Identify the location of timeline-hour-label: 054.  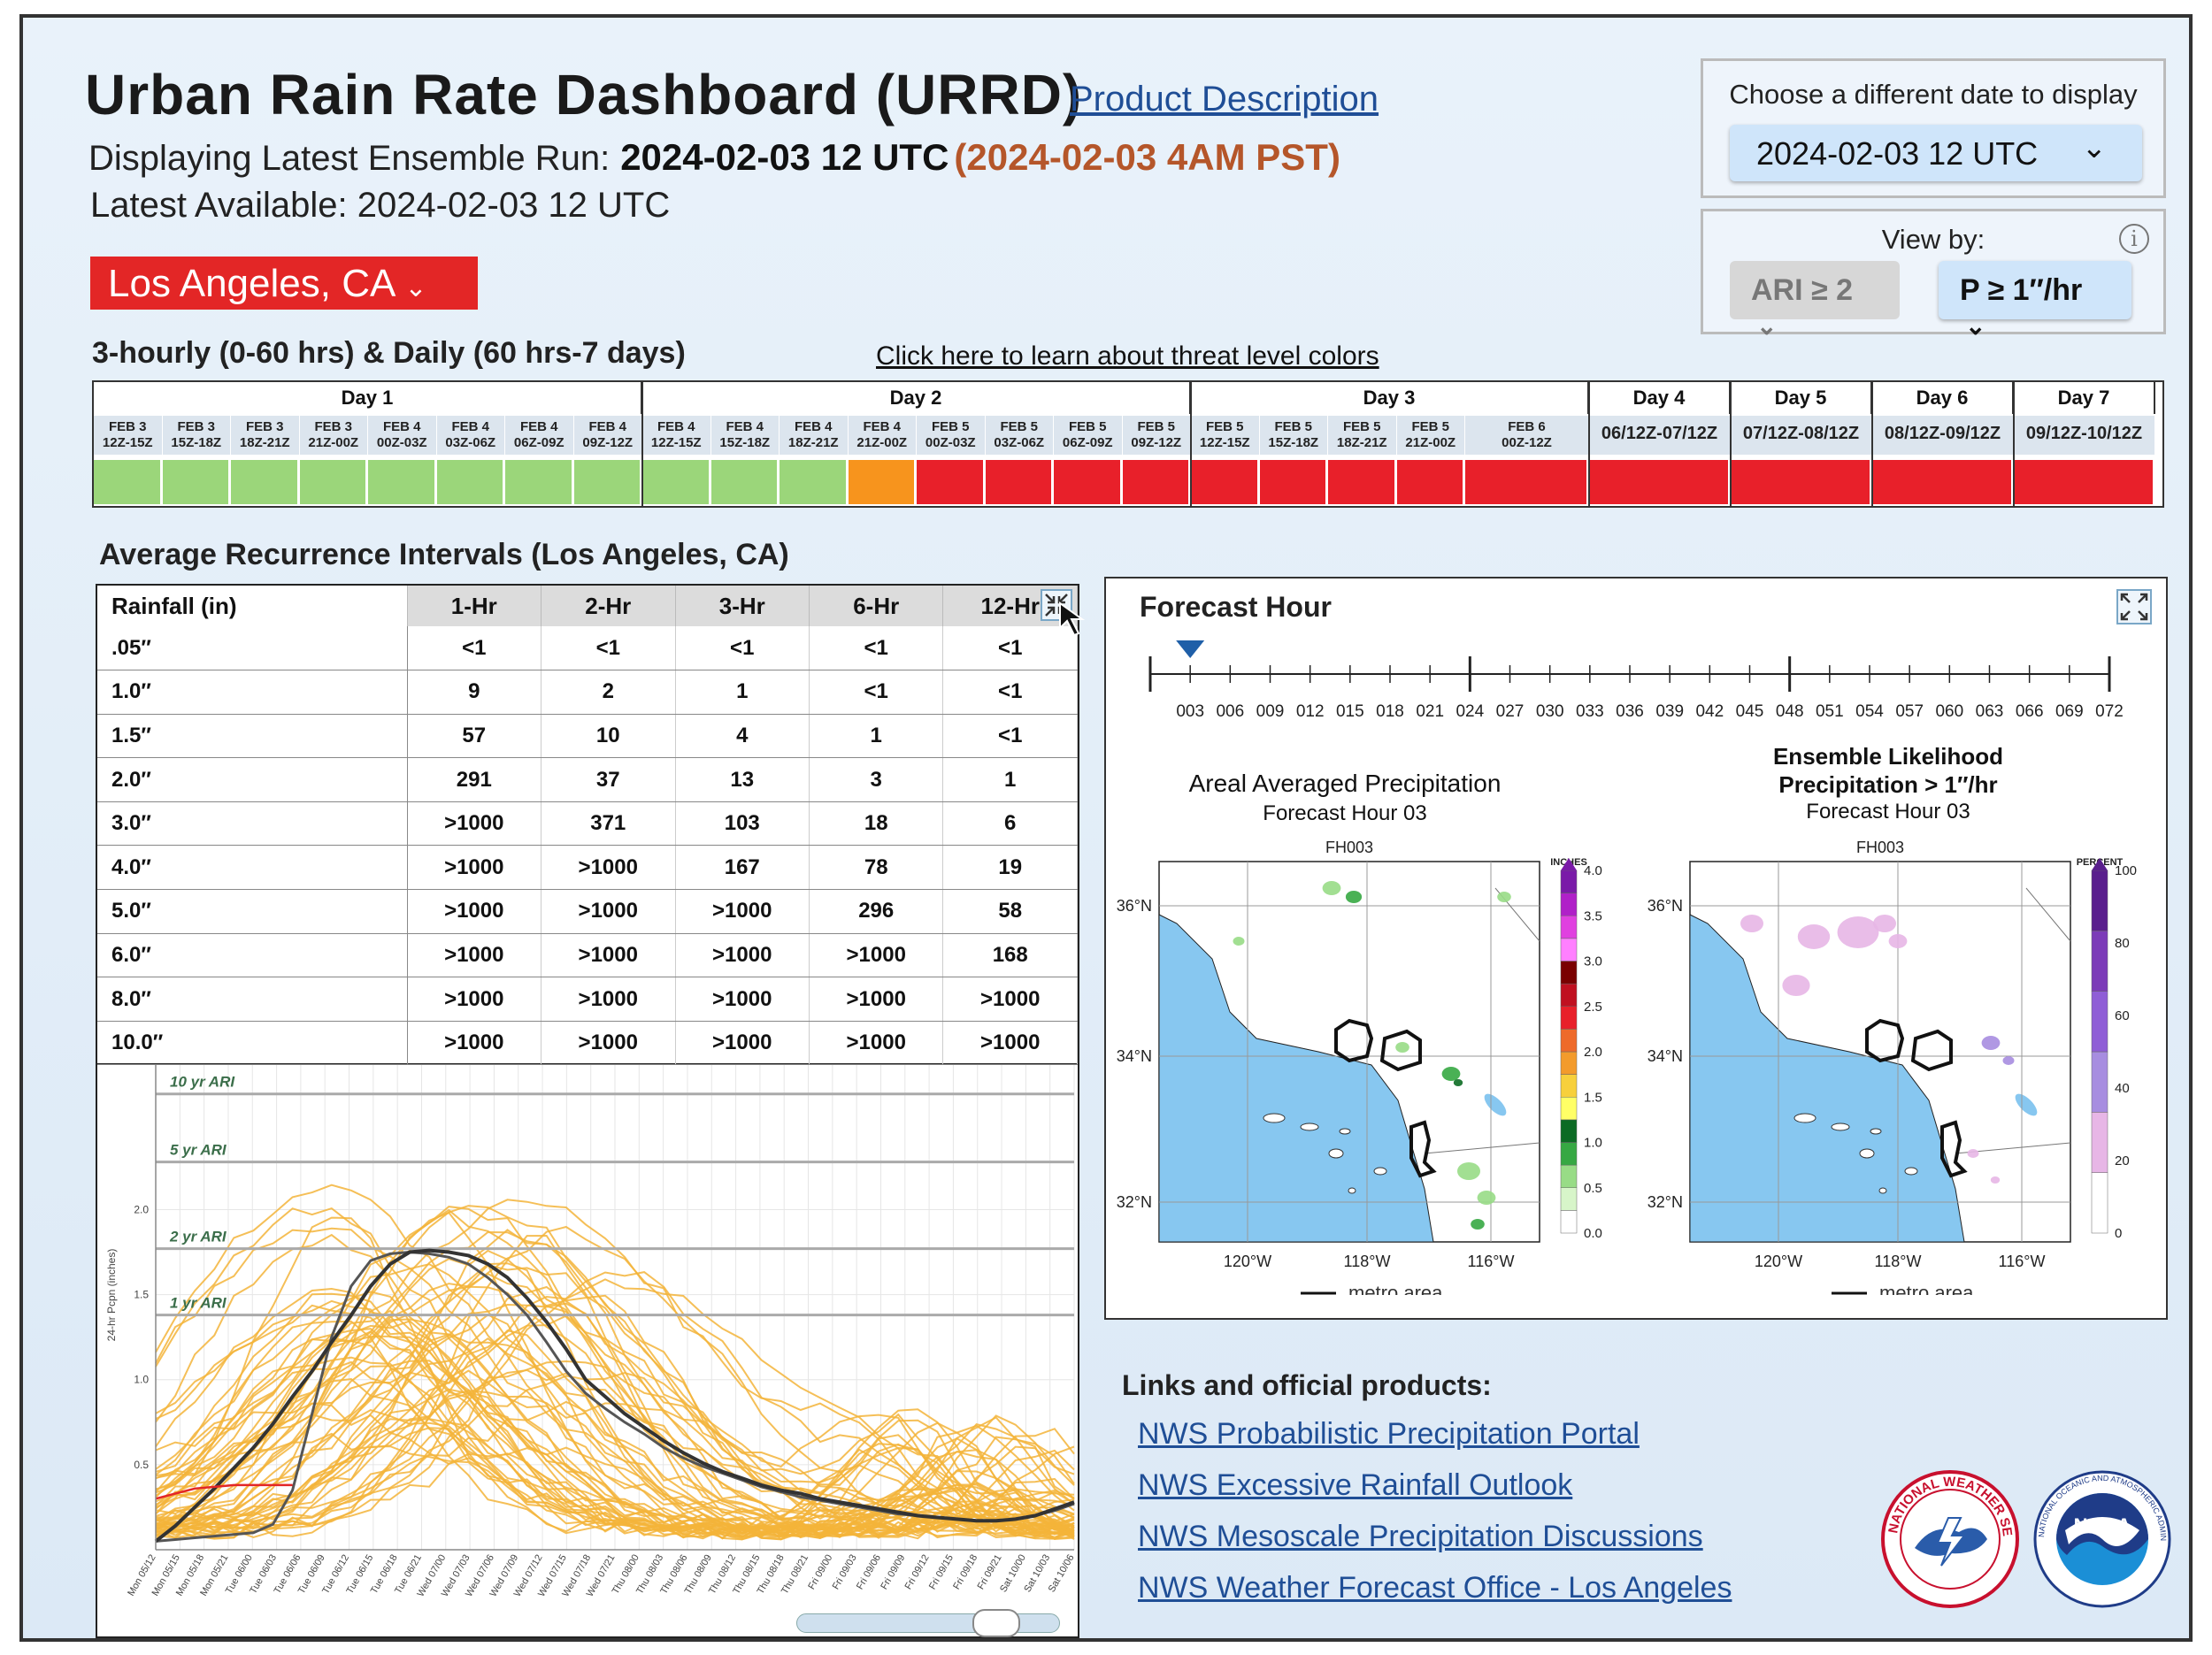
(1870, 711).